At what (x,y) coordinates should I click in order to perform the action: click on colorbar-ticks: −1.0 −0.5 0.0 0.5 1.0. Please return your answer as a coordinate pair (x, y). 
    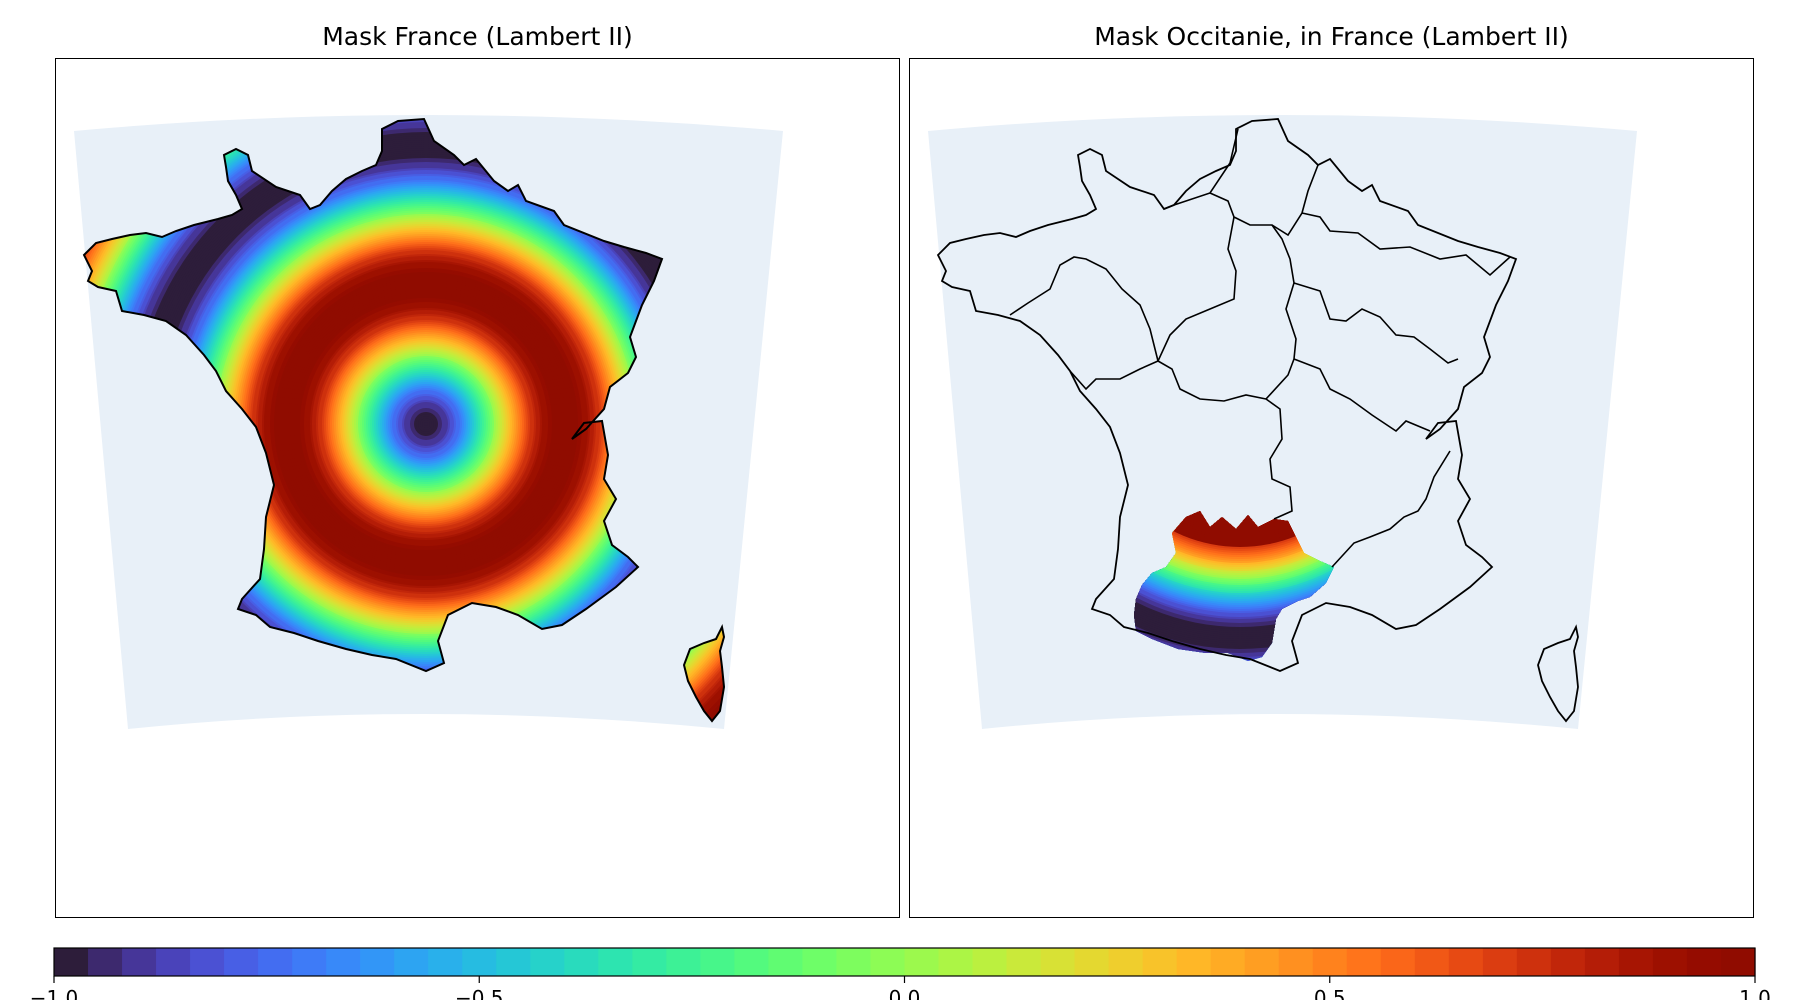
    Looking at the image, I should click on (900, 988).